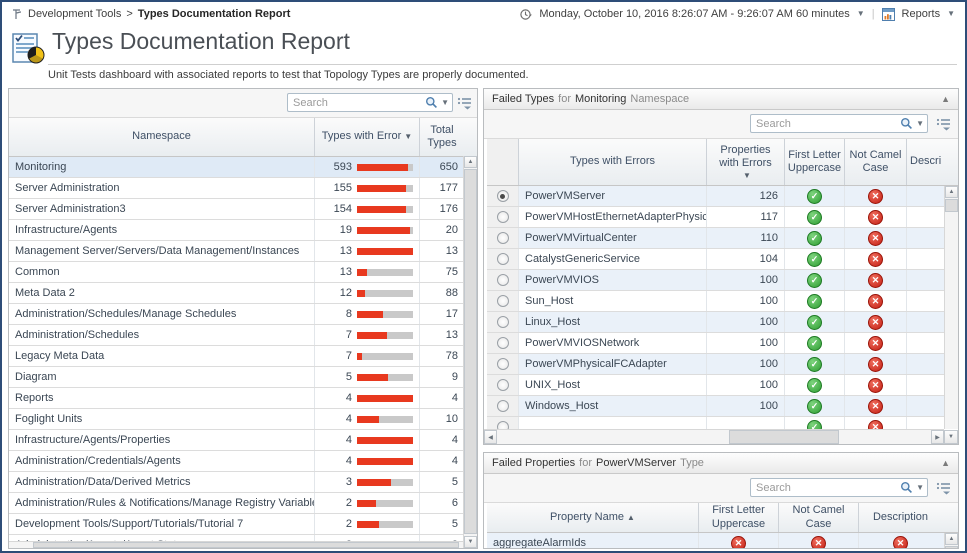 The height and width of the screenshot is (553, 967). What do you see at coordinates (722, 364) in the screenshot?
I see `table-row: PowerVMPhysicalFCAdapter 100 ✓ ✕` at bounding box center [722, 364].